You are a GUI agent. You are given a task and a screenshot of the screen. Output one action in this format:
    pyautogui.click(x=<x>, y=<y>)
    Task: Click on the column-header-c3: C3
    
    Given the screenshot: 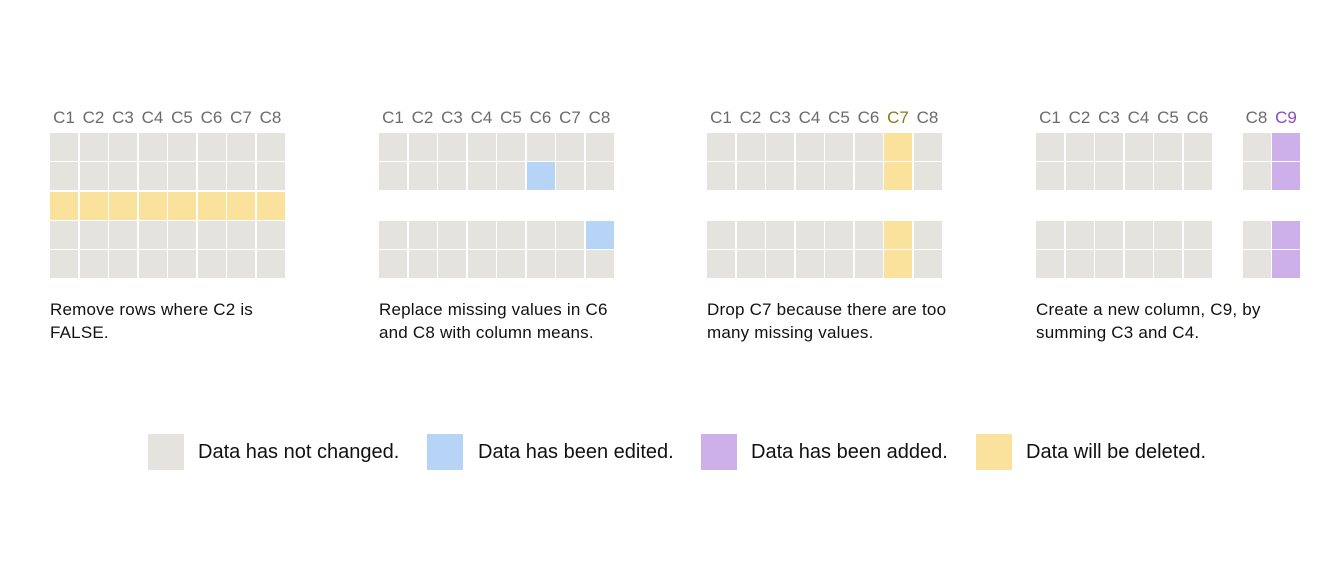 What is the action you would take?
    pyautogui.click(x=123, y=117)
    